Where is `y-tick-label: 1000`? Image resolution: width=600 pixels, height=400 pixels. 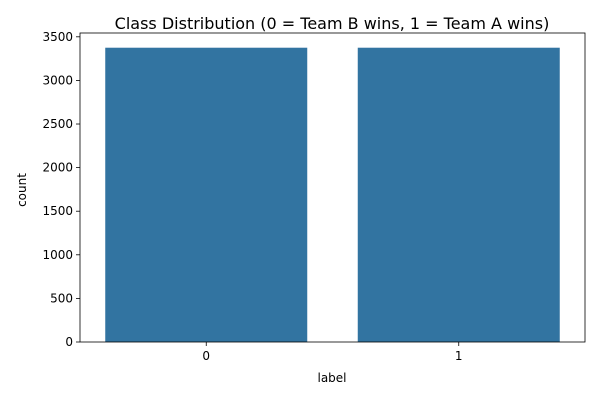 y-tick-label: 1000 is located at coordinates (57, 255).